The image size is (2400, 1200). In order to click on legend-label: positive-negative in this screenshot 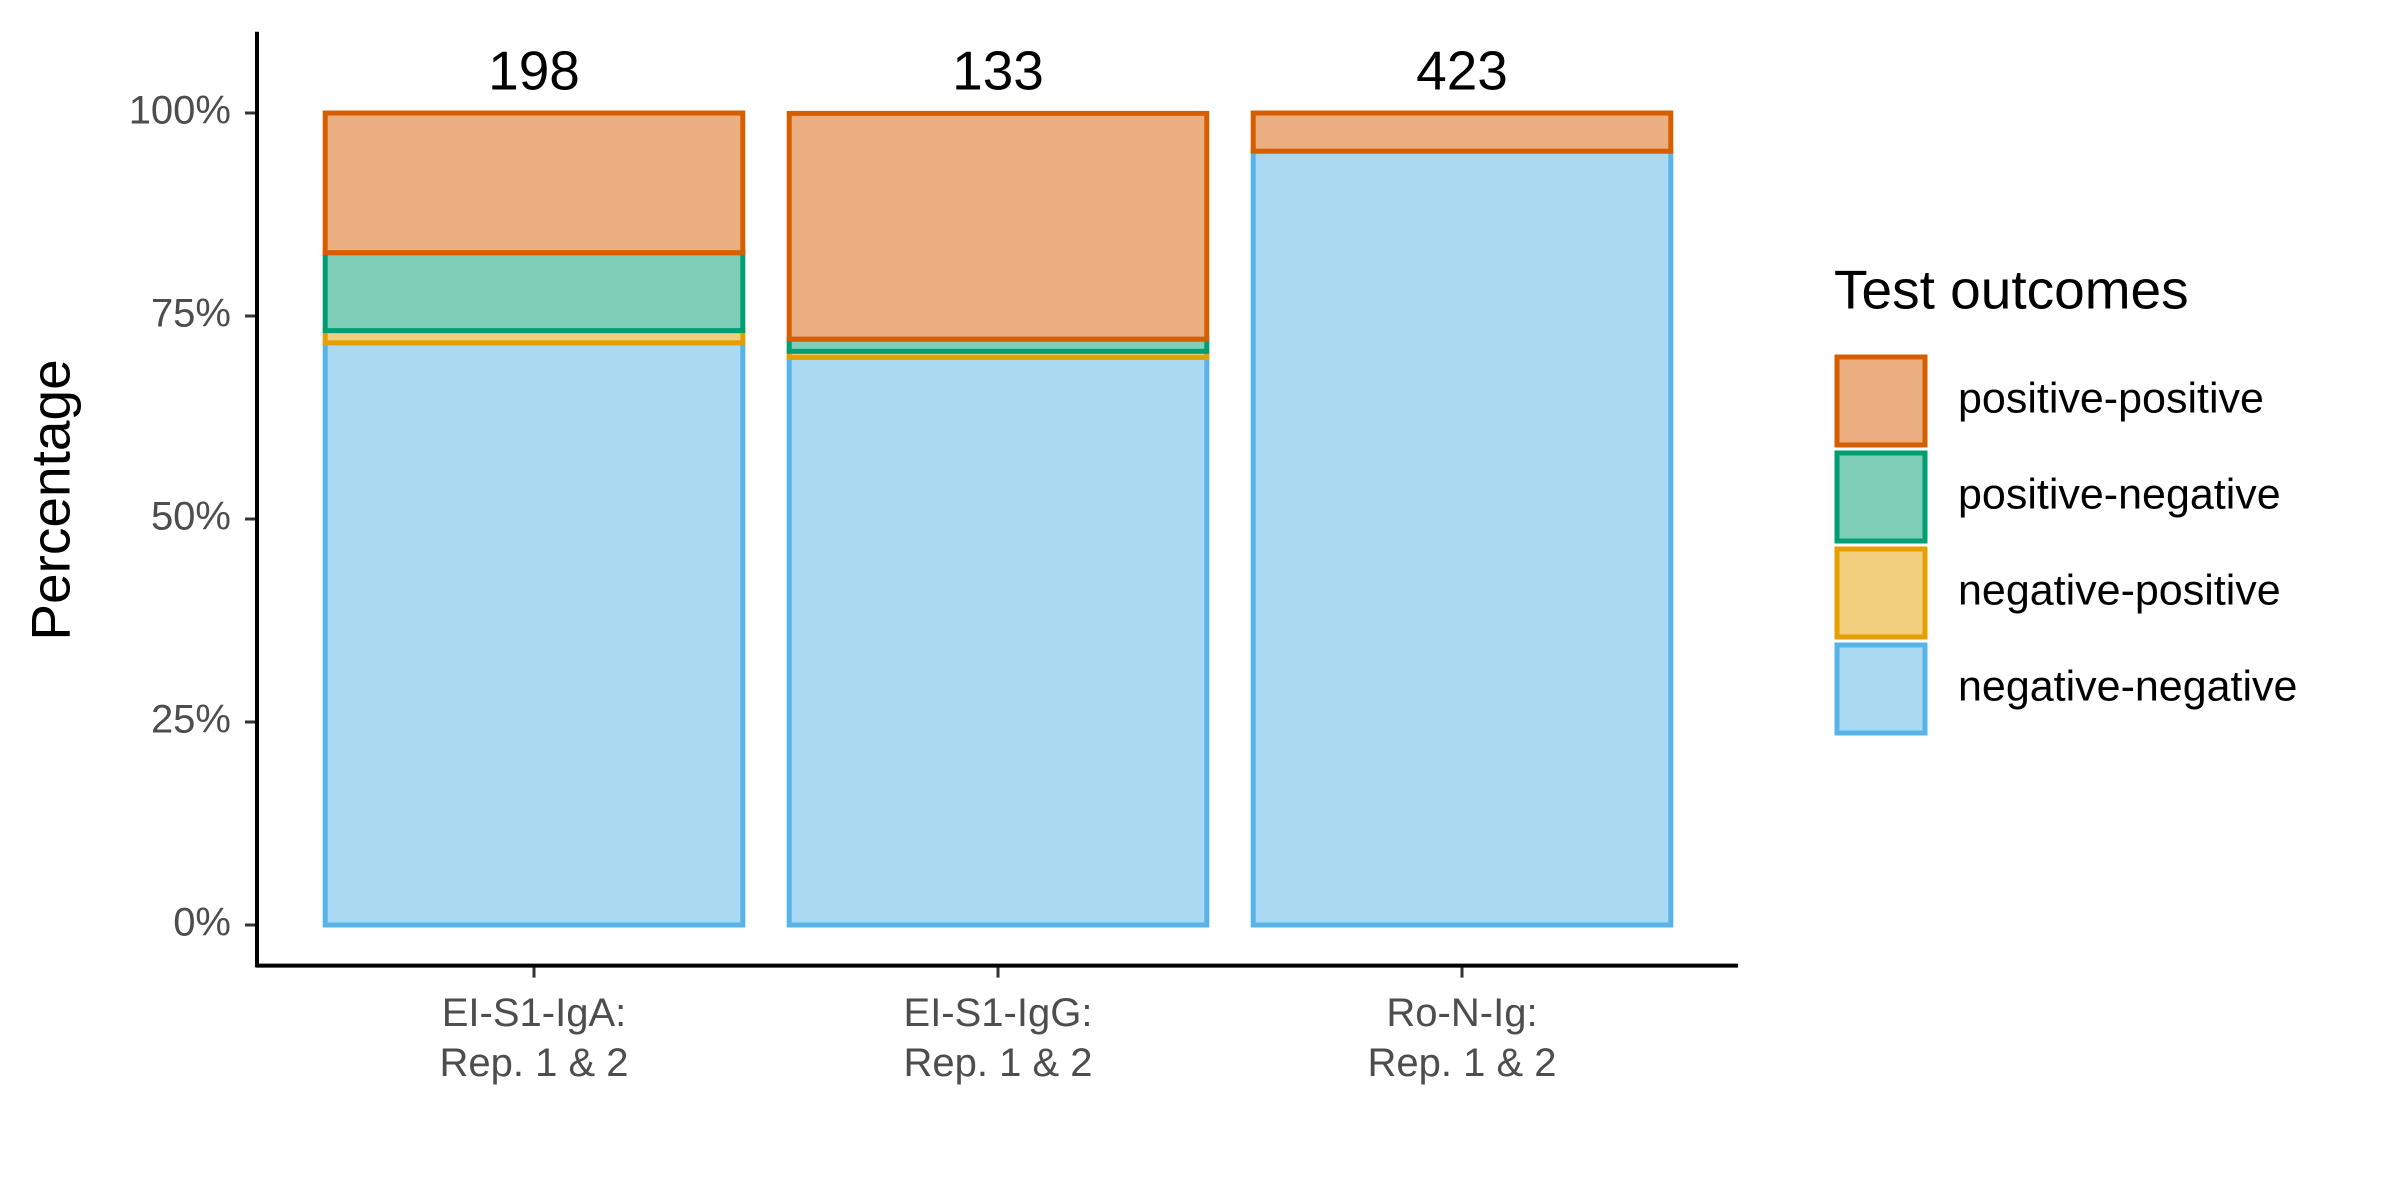, I will do `click(2119, 494)`.